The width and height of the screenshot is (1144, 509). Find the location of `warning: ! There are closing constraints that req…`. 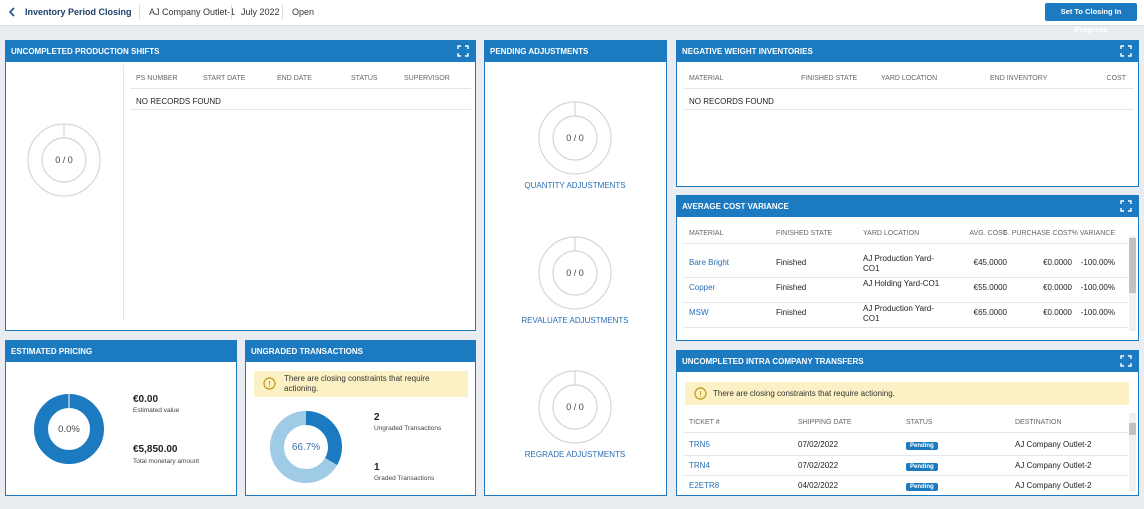

warning: ! There are closing constraints that req… is located at coordinates (361, 384).